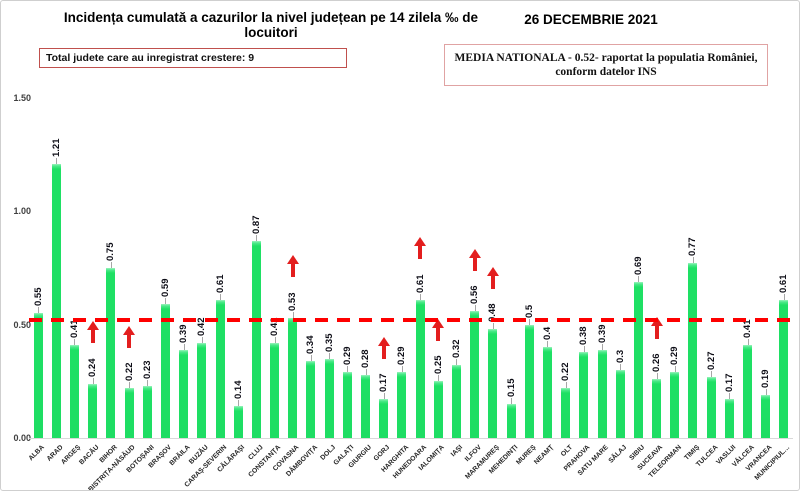  What do you see at coordinates (22, 324) in the screenshot?
I see `y-axis-tick-label: 0.50` at bounding box center [22, 324].